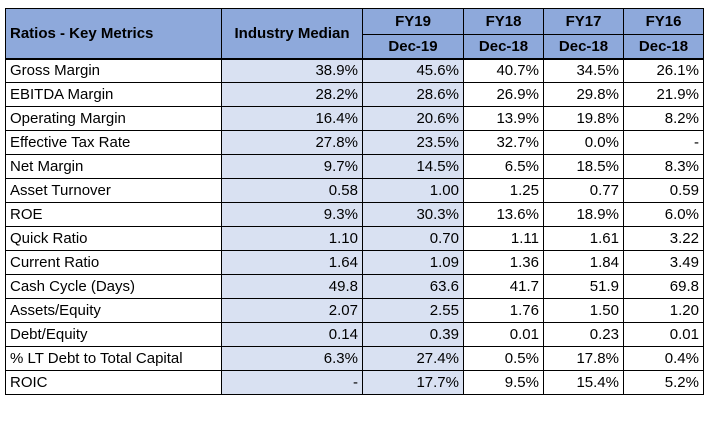 This screenshot has width=712, height=423. What do you see at coordinates (663, 214) in the screenshot?
I see `fy16-value: 6.0%` at bounding box center [663, 214].